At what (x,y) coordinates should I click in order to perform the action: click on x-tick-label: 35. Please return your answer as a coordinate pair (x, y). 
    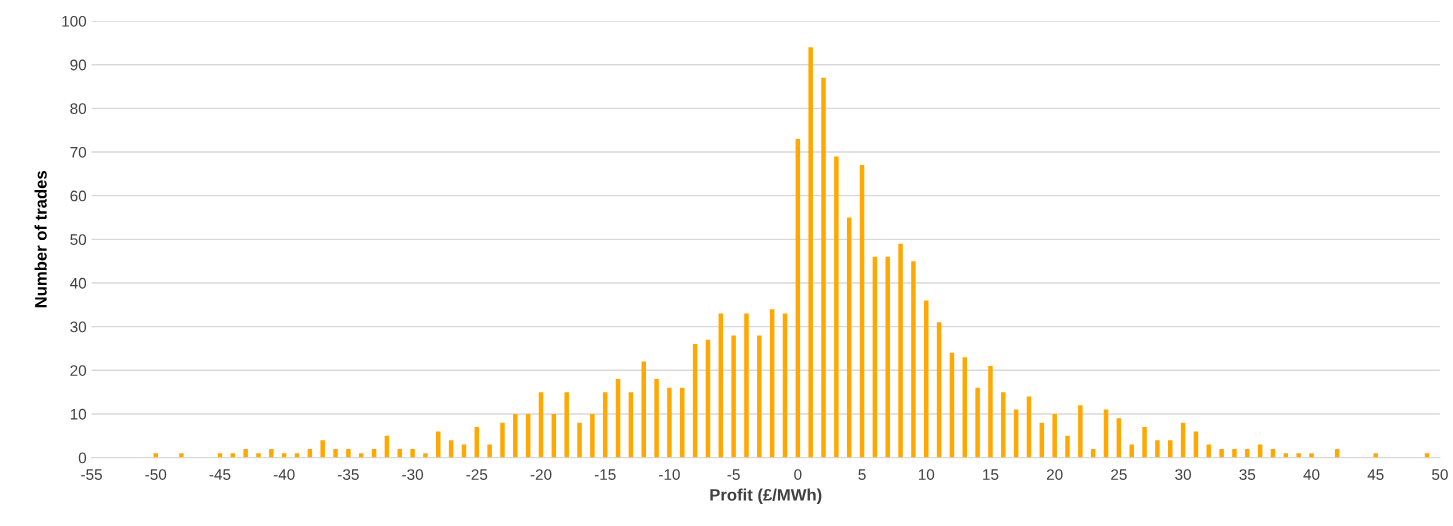
    Looking at the image, I should click on (1247, 474).